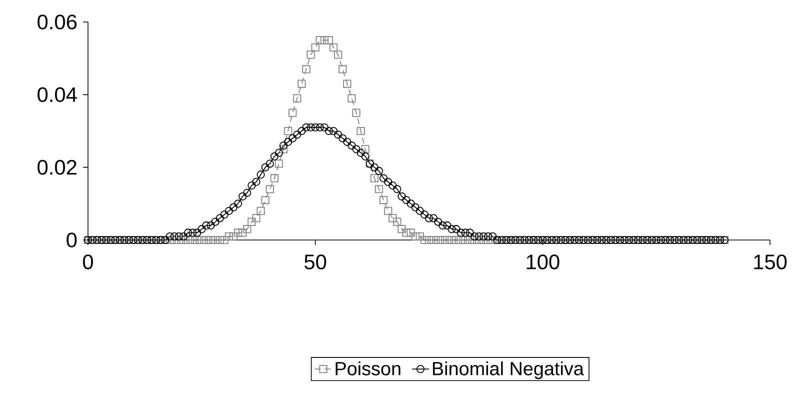  Describe the element at coordinates (543, 262) in the screenshot. I see `x-tick-label: 100` at that location.